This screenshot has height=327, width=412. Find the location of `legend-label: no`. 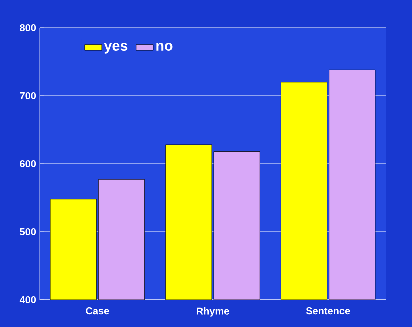

legend-label: no is located at coordinates (164, 47).